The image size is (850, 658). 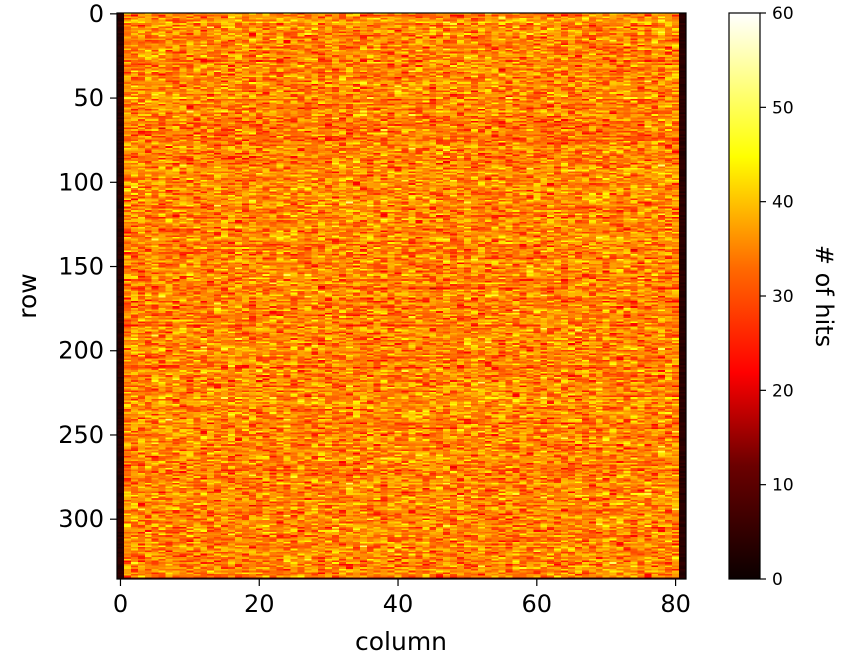 What do you see at coordinates (81, 351) in the screenshot?
I see `y-tick-label: 200` at bounding box center [81, 351].